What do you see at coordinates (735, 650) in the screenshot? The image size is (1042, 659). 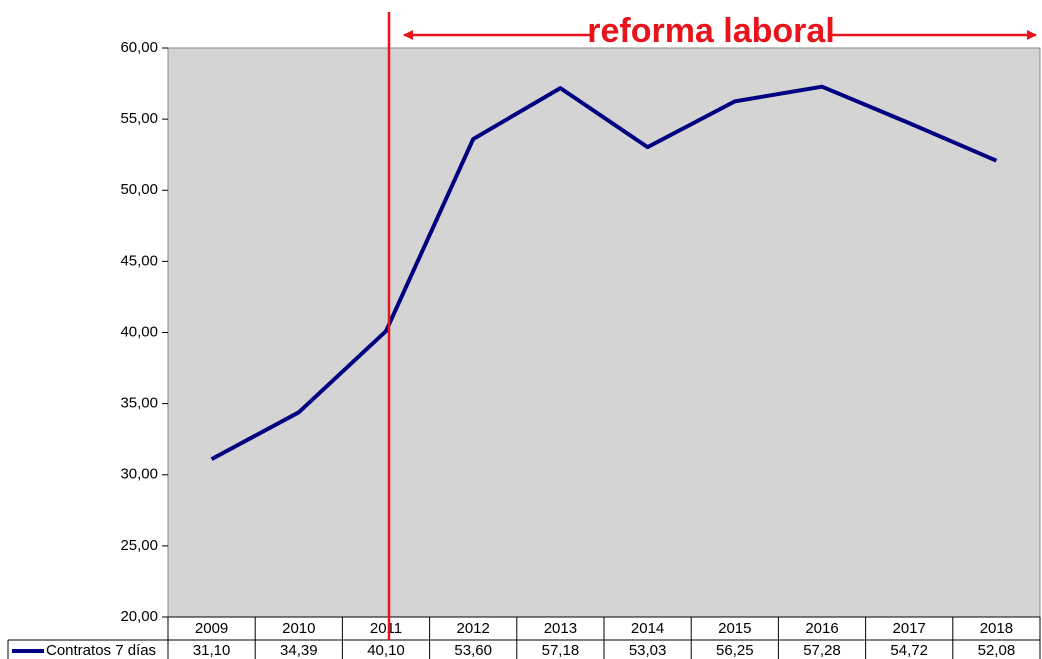 I see `data-table-value: 56,25` at bounding box center [735, 650].